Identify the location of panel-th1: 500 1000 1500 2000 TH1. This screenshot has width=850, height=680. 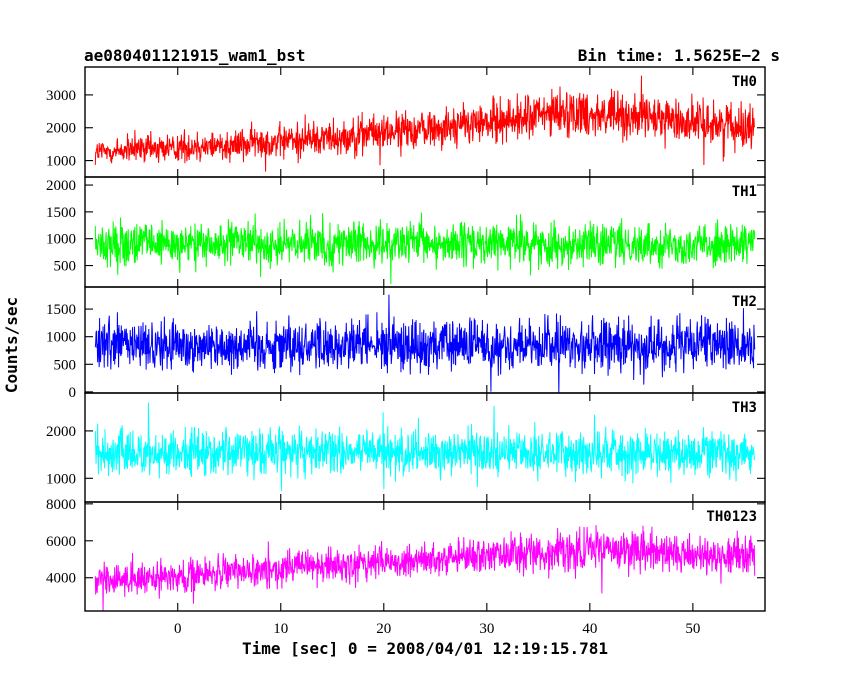
(406, 232).